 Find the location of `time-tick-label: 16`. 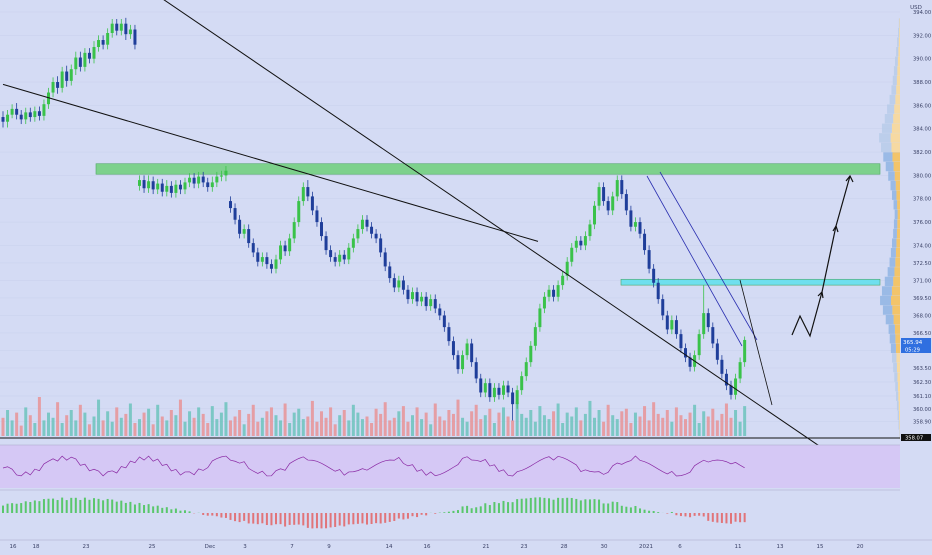

time-tick-label: 16 is located at coordinates (427, 547).